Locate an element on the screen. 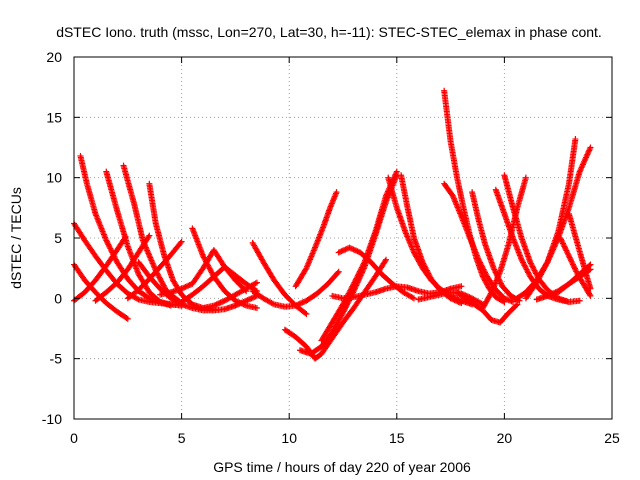 The image size is (640, 480). x-tick-label: 5 is located at coordinates (182, 438).